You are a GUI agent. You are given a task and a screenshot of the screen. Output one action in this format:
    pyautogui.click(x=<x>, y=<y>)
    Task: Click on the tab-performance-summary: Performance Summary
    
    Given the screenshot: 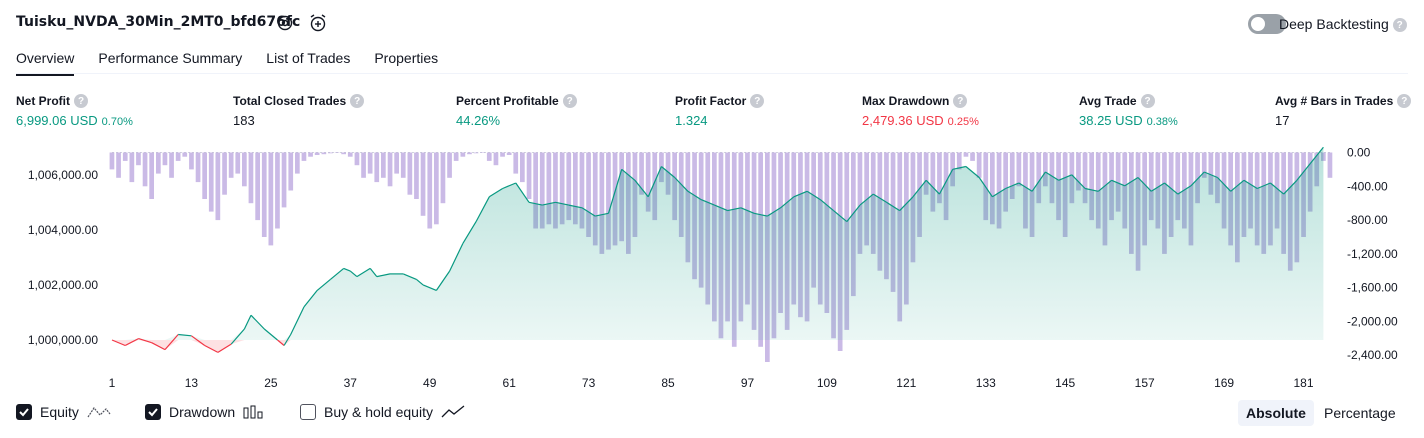 What is the action you would take?
    pyautogui.click(x=170, y=61)
    